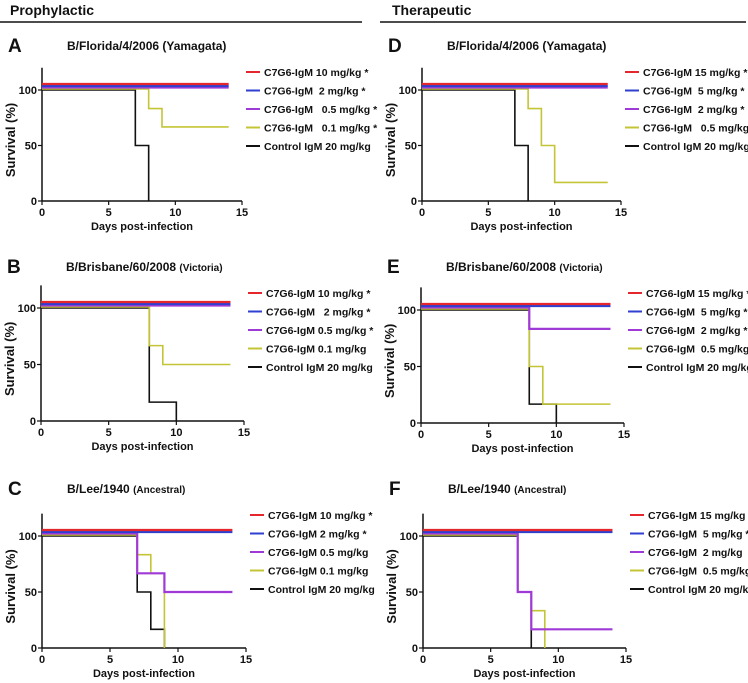  What do you see at coordinates (432, 10) in the screenshot?
I see `section-title-therapeutic: Therapeutic` at bounding box center [432, 10].